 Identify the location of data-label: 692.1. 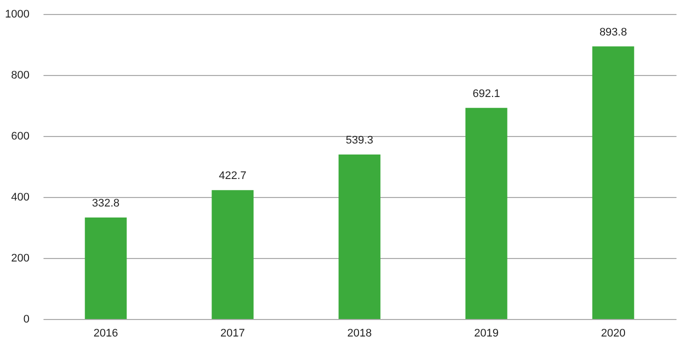
(486, 94).